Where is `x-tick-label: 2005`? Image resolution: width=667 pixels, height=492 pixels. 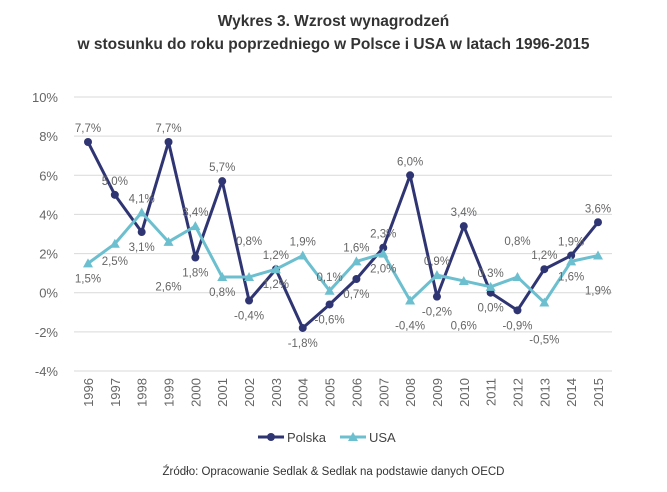
x-tick-label: 2005 is located at coordinates (330, 392).